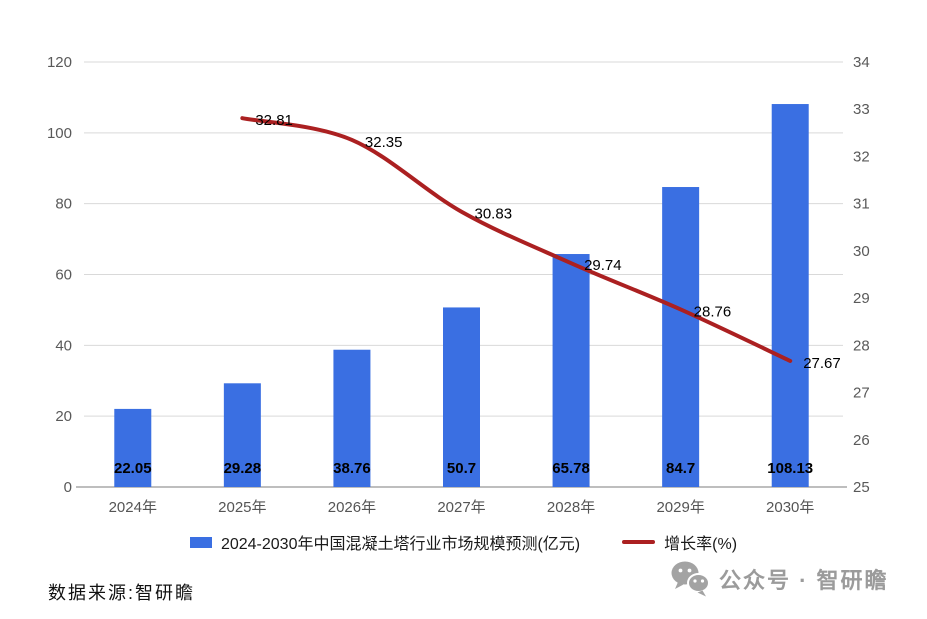  Describe the element at coordinates (461, 468) in the screenshot. I see `bar-value-label: 50.7` at that location.